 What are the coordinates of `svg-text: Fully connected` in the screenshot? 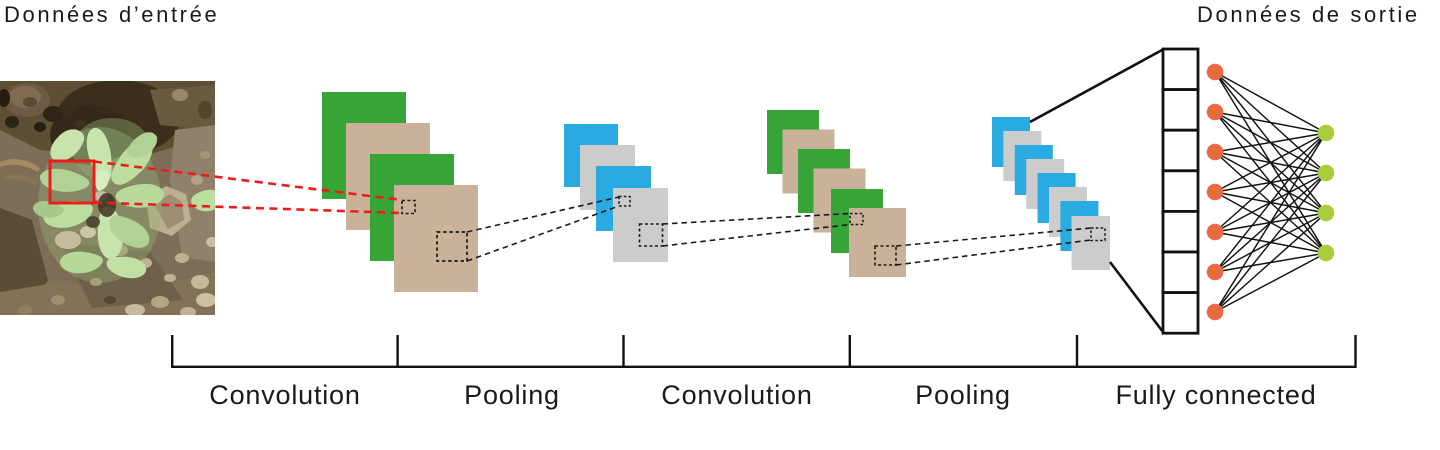 It's located at (1215, 395).